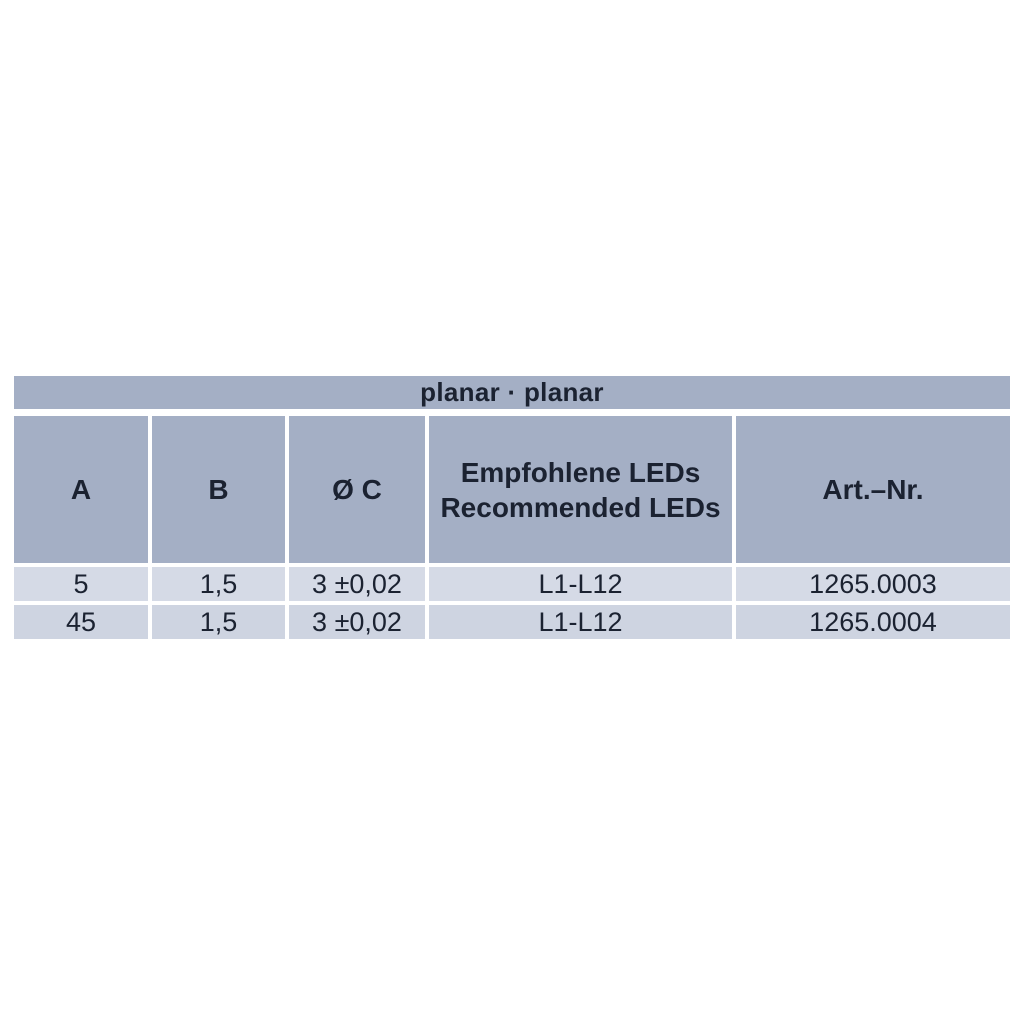 Image resolution: width=1024 pixels, height=1024 pixels. What do you see at coordinates (873, 622) in the screenshot?
I see `table-cell-artnr-row2: 1265.0004` at bounding box center [873, 622].